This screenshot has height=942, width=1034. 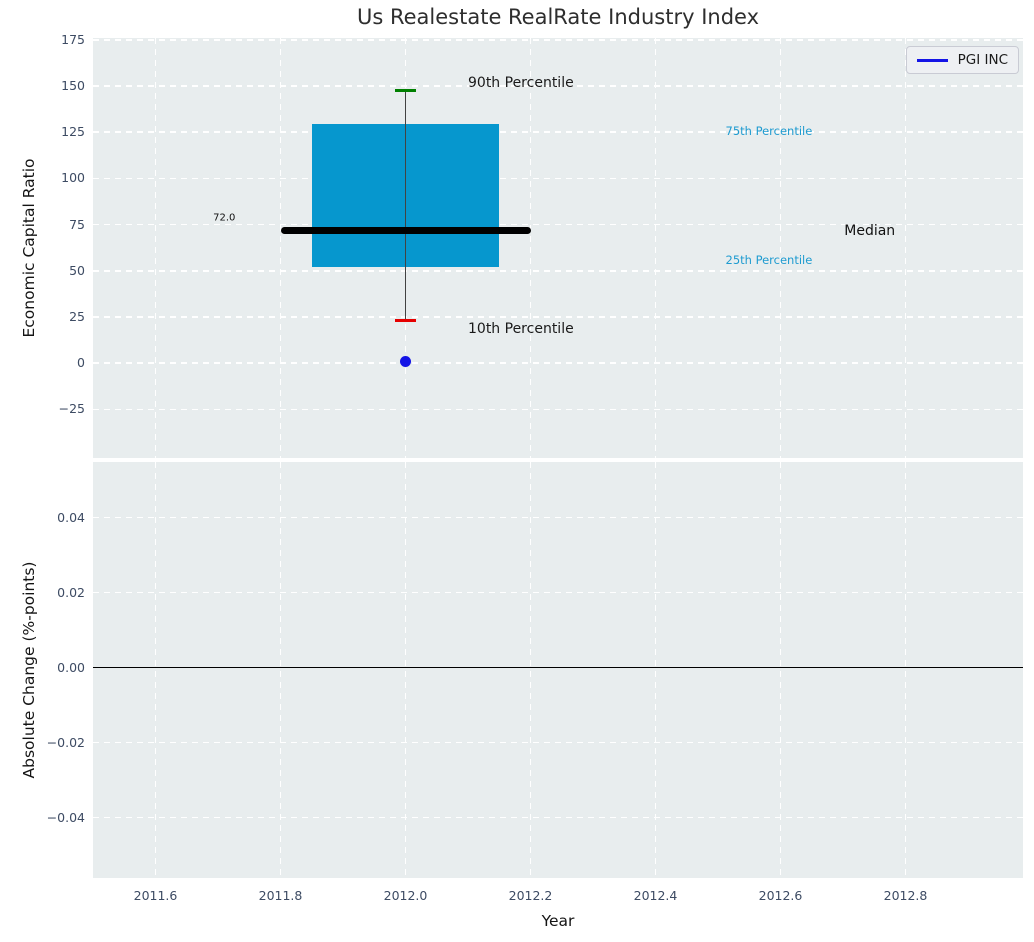 What do you see at coordinates (521, 83) in the screenshot?
I see `annotation-90th-percentile: 90th Percentile` at bounding box center [521, 83].